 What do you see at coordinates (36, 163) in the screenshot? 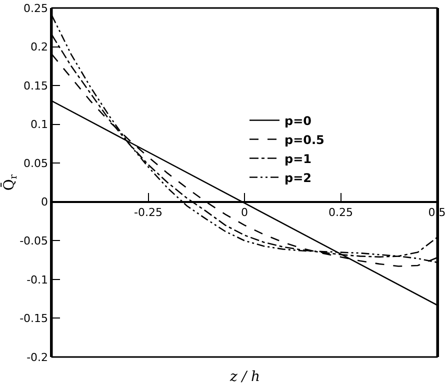
I see `y-tick-label: 0.05` at bounding box center [36, 163].